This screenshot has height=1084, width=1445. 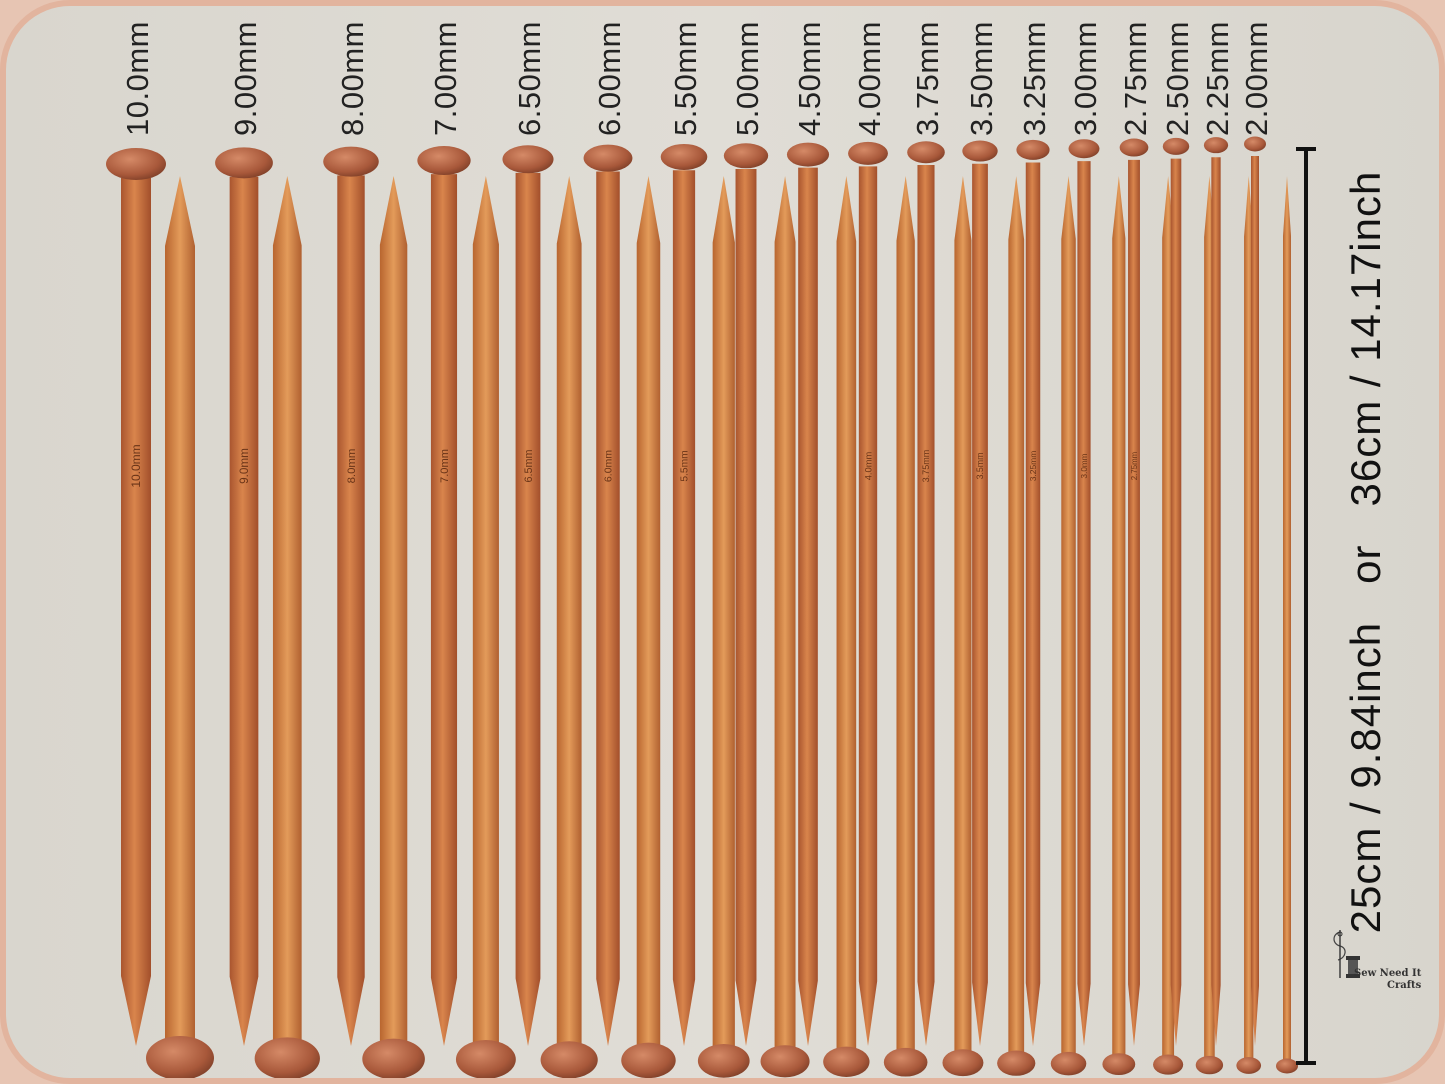 What do you see at coordinates (1102, 607) in the screenshot?
I see `needle-pair: 3.0mm` at bounding box center [1102, 607].